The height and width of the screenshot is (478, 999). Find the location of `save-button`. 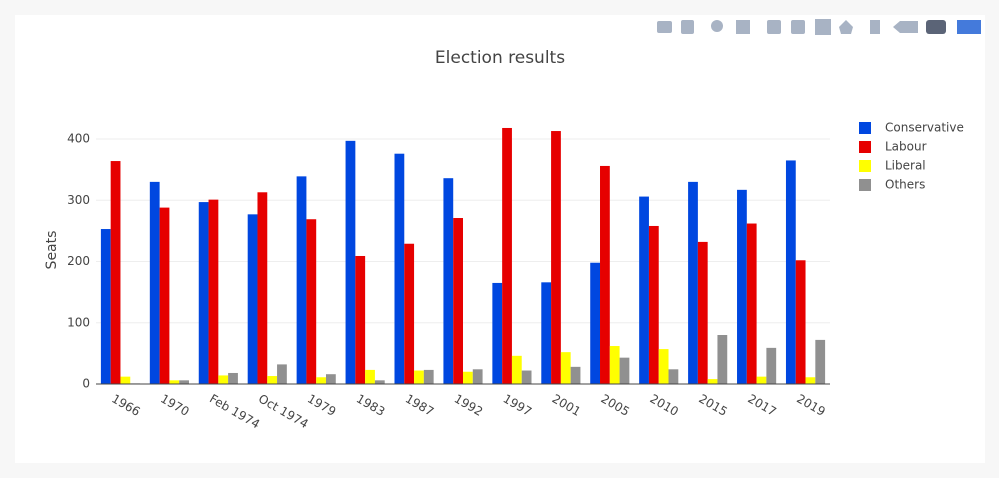

save-button is located at coordinates (687, 27).